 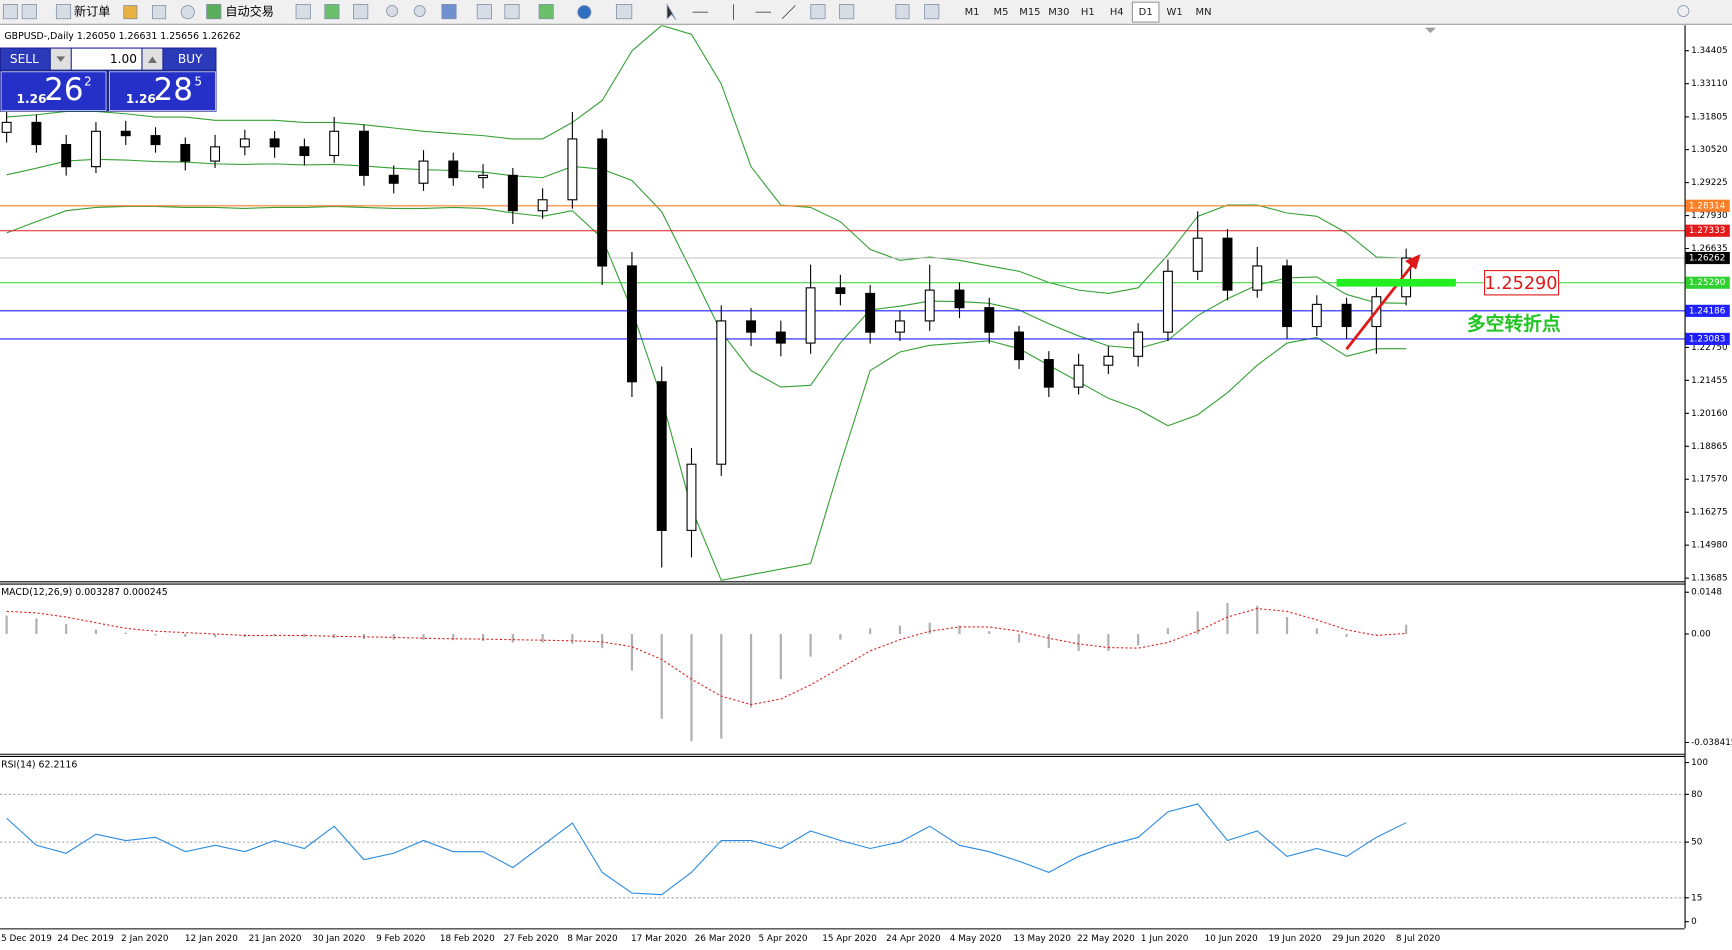 What do you see at coordinates (173, 90) in the screenshot?
I see `ask-pips: 28` at bounding box center [173, 90].